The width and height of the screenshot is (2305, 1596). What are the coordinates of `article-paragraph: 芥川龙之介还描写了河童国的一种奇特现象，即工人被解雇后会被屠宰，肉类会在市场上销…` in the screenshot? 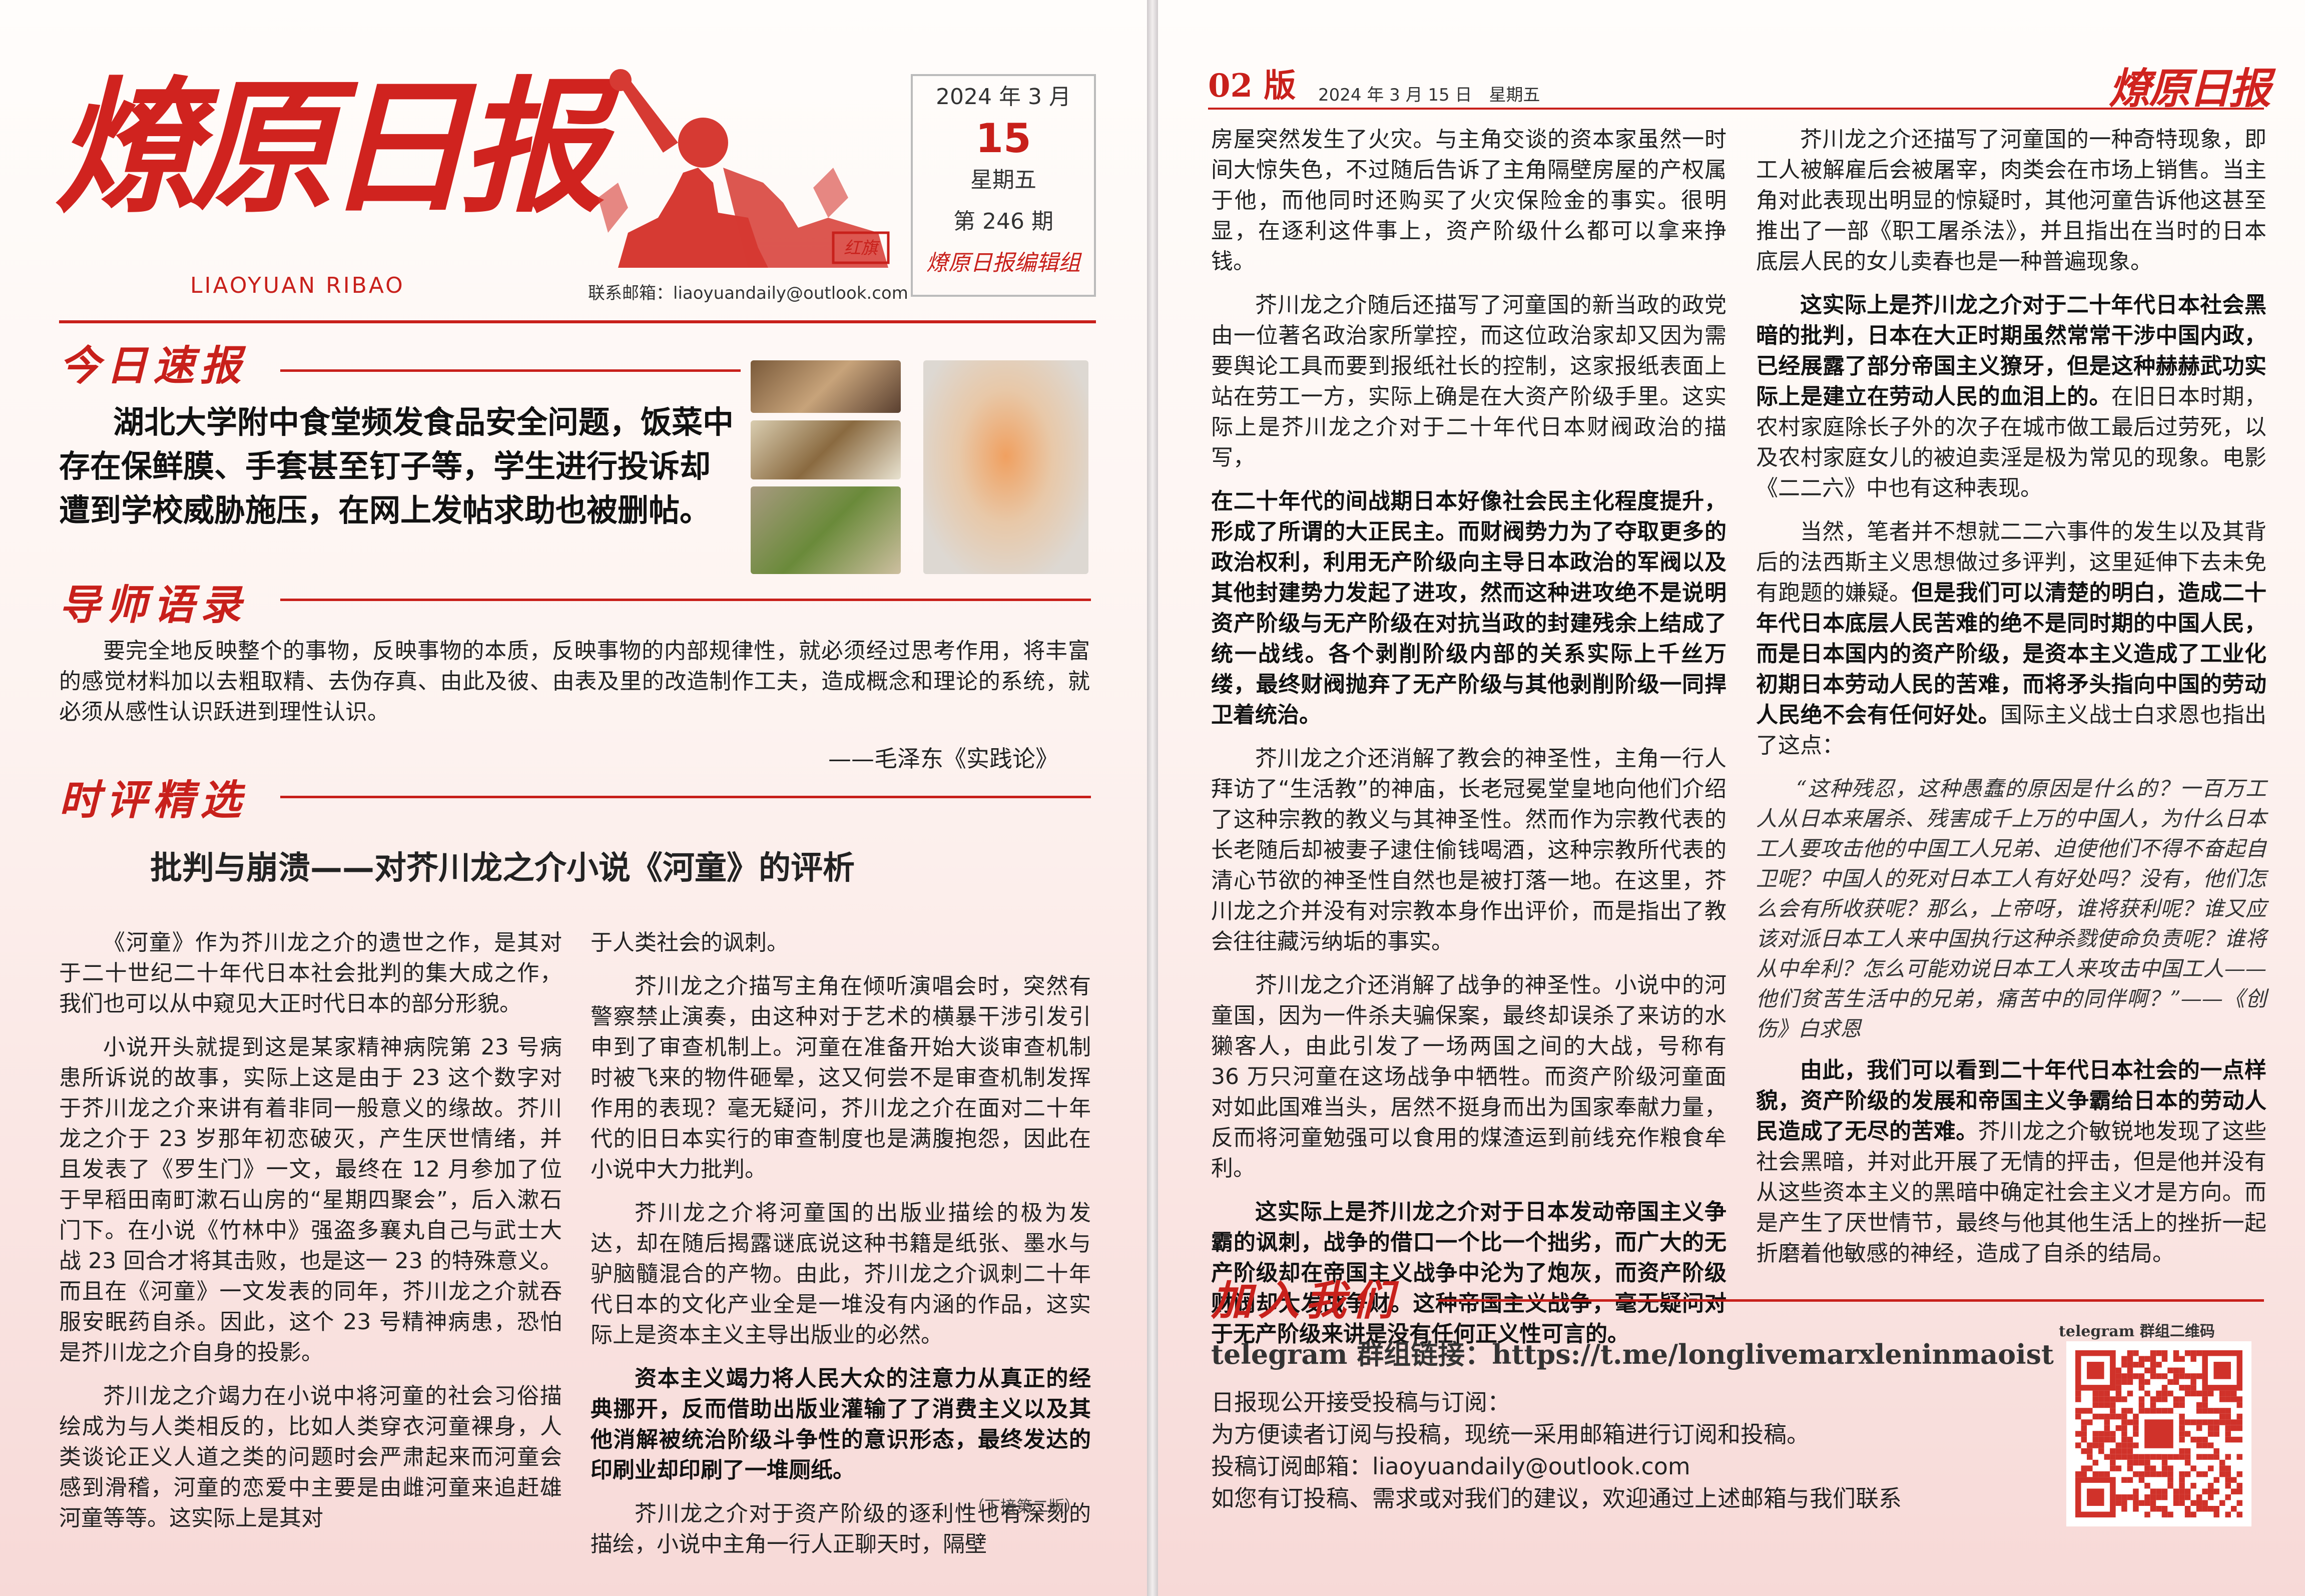 It's located at (2011, 200).